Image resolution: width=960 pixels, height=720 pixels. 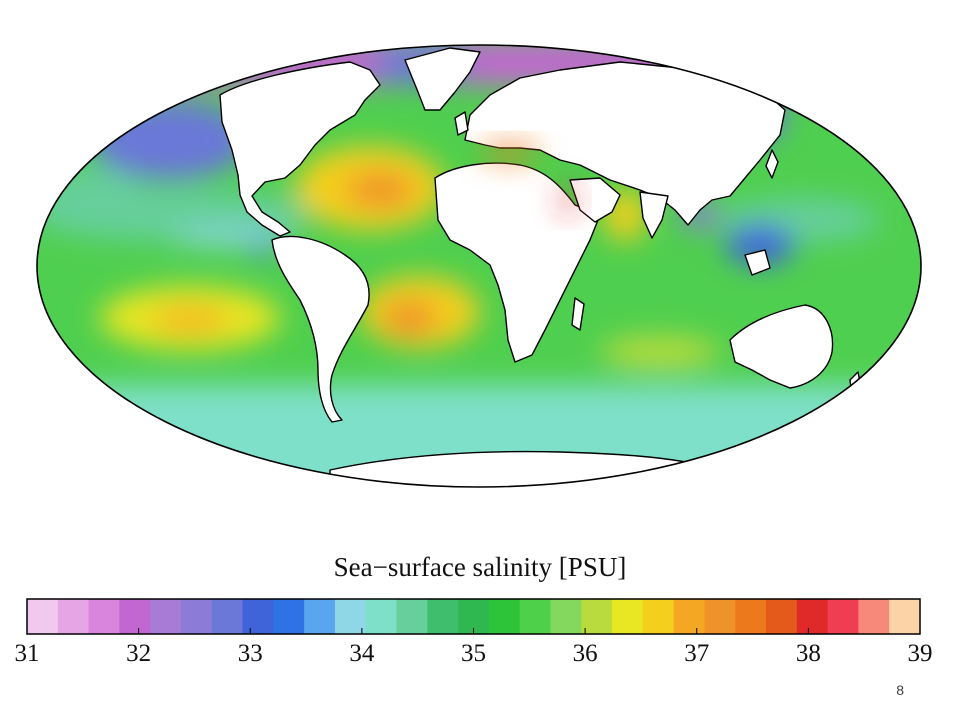 What do you see at coordinates (517, 262) in the screenshot?
I see `africa-landmass` at bounding box center [517, 262].